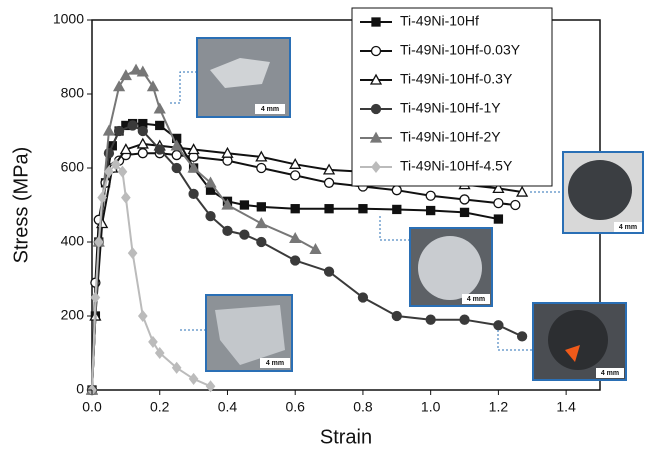 This screenshot has width=648, height=458. What do you see at coordinates (452, 97) in the screenshot?
I see `legend-box` at bounding box center [452, 97].